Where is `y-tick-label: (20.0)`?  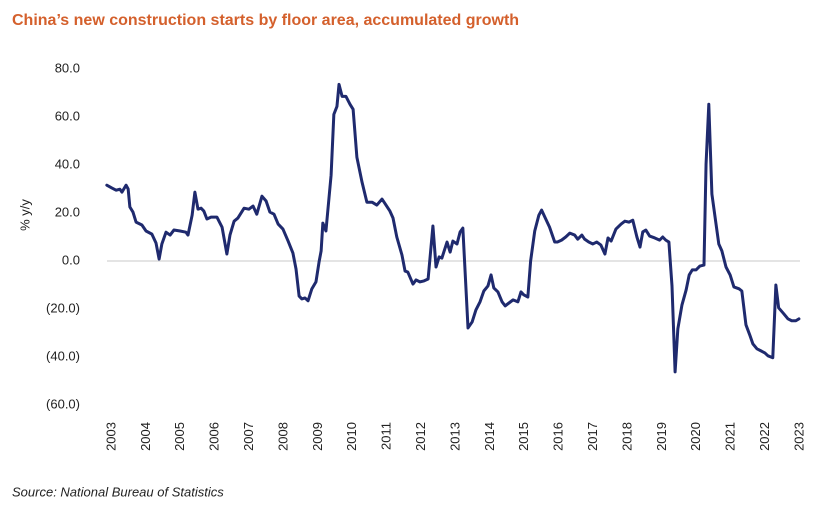 y-tick-label: (20.0) is located at coordinates (63, 307).